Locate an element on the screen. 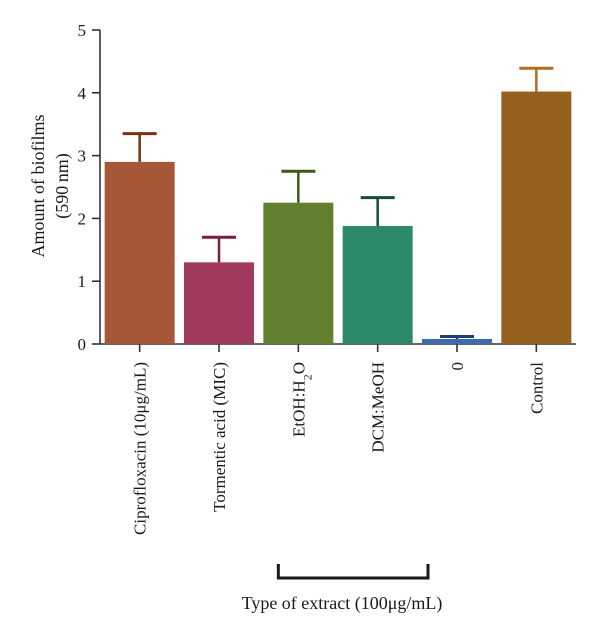  x-tick-label: DCM:MeOH is located at coordinates (378, 407).